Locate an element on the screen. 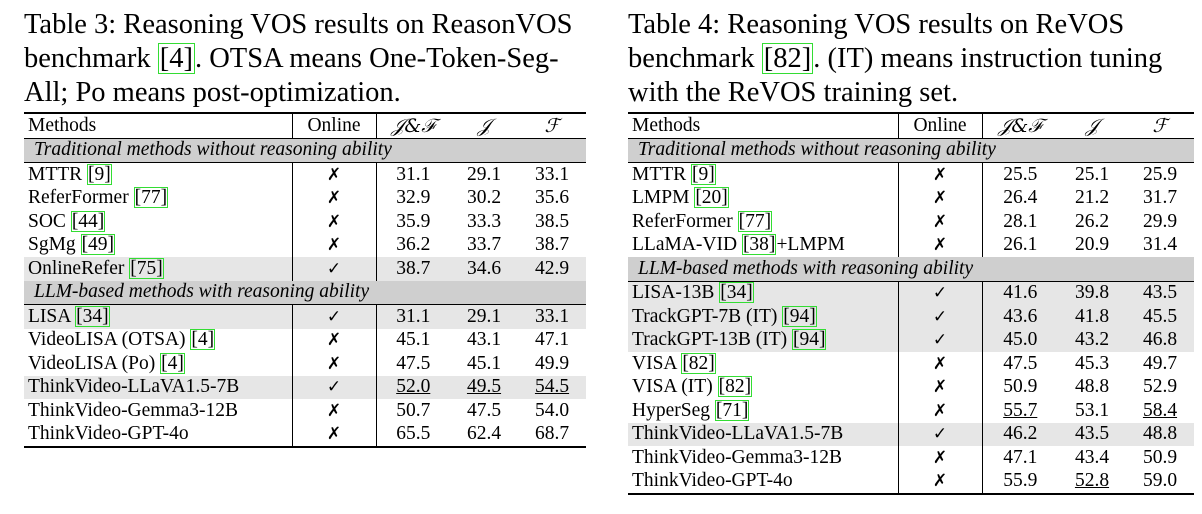 The image size is (1202, 514). value-j: 33.3 is located at coordinates (484, 221).